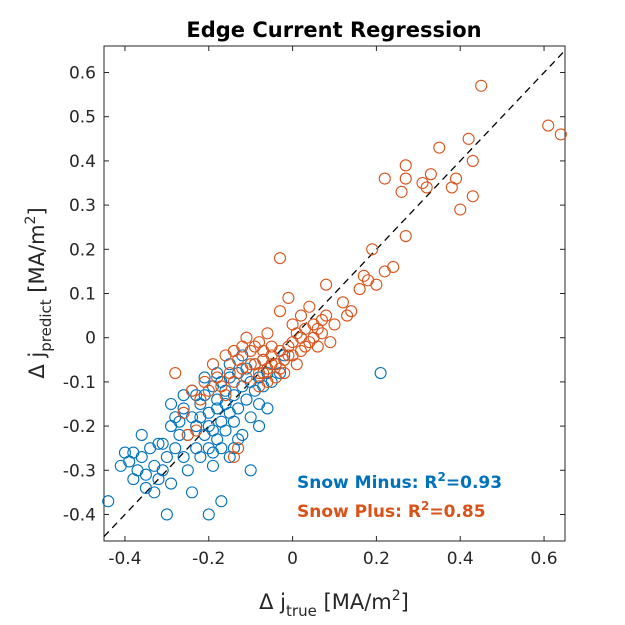 The height and width of the screenshot is (625, 625). What do you see at coordinates (124, 559) in the screenshot?
I see `x-tick-label: -0.4` at bounding box center [124, 559].